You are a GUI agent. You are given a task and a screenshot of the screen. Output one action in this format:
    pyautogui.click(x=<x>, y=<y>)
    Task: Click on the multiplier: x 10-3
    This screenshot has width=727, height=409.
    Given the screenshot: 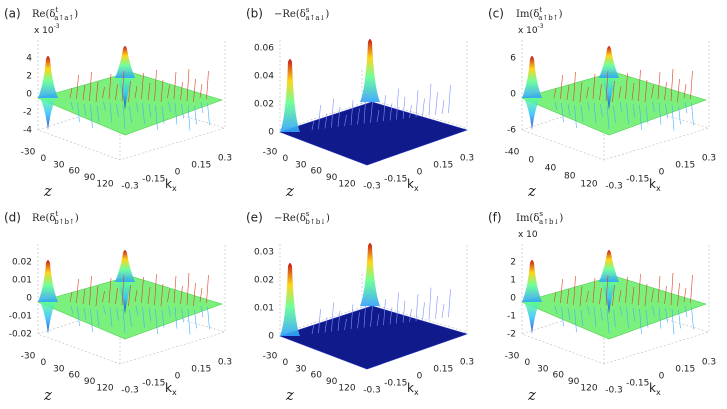 What is the action you would take?
    pyautogui.click(x=47, y=29)
    